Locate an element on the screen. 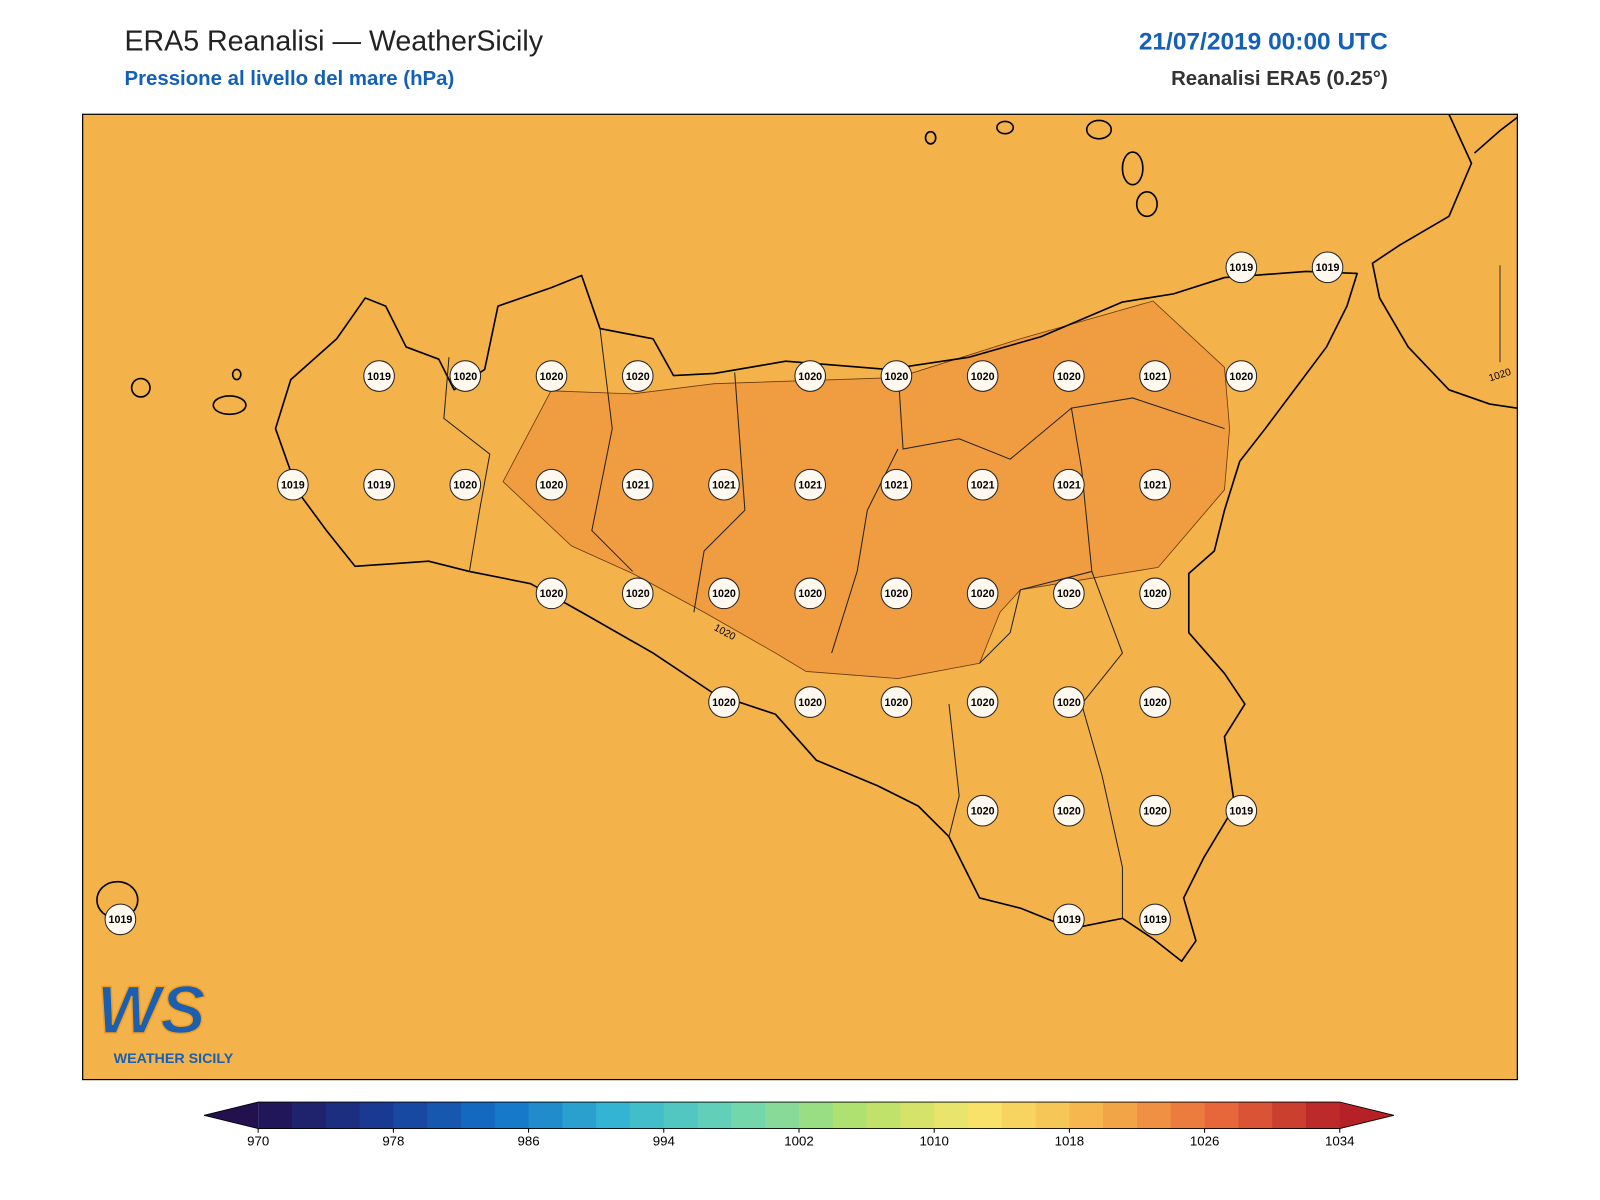 Image resolution: width=1600 pixels, height=1200 pixels. colorbar-tick-label: 970 is located at coordinates (258, 1140).